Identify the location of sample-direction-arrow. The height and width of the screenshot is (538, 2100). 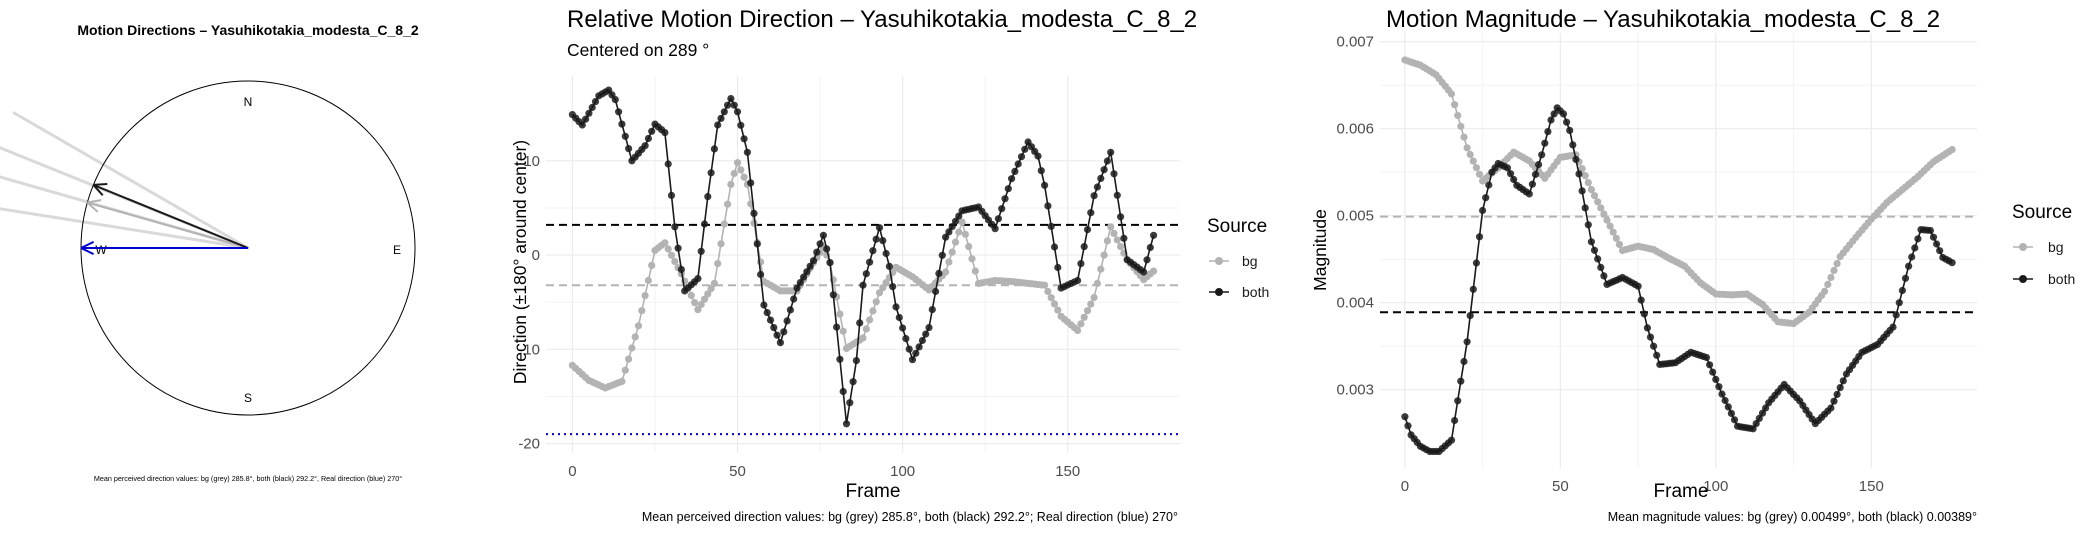
(125, 228).